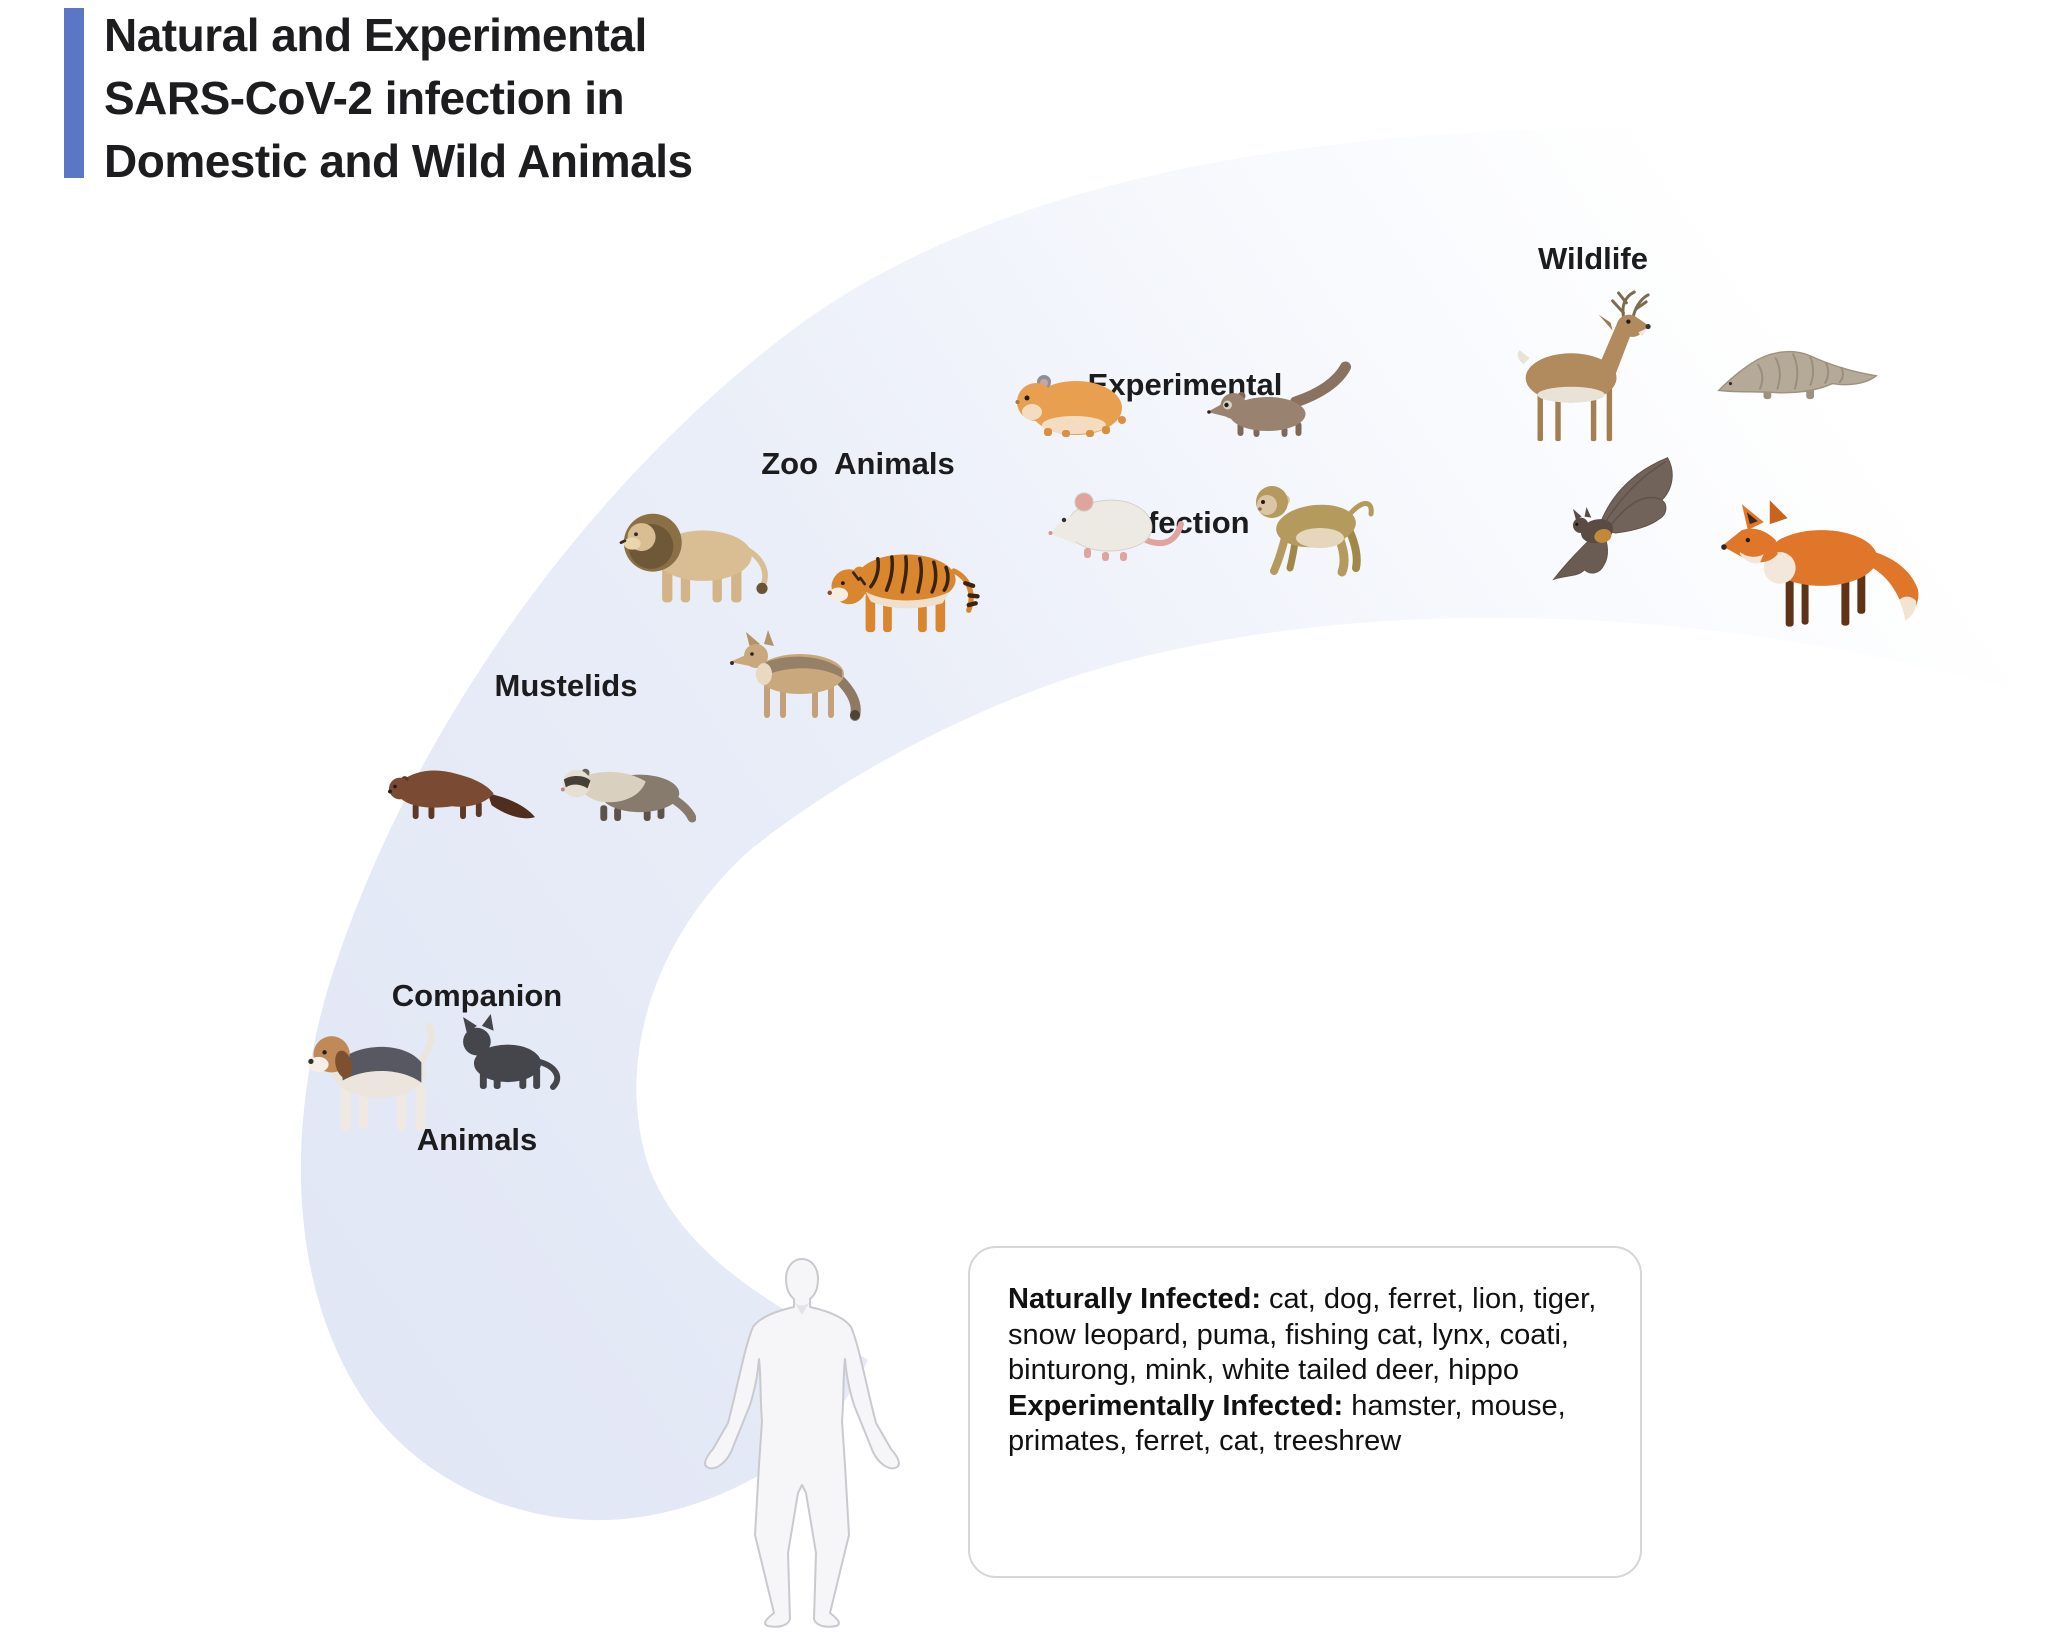 The width and height of the screenshot is (2048, 1638). Describe the element at coordinates (858, 463) in the screenshot. I see `zoo-animals-label: Zoo Animals` at that location.